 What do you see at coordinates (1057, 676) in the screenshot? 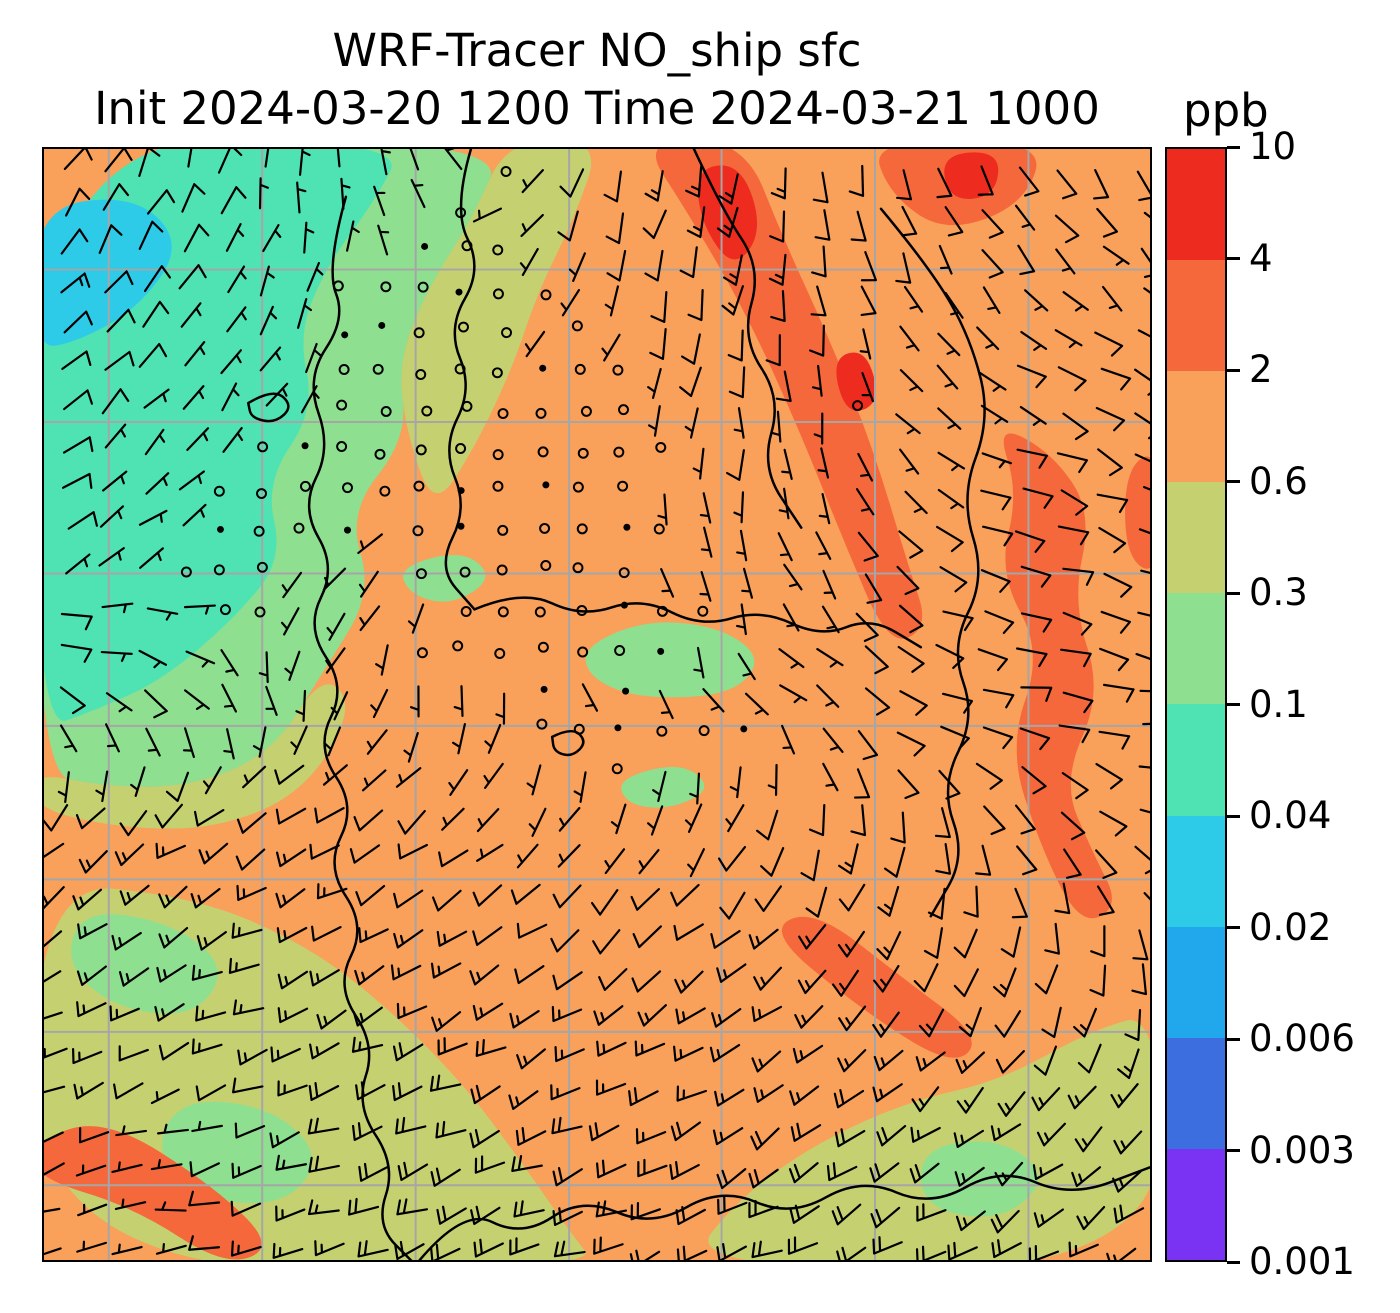
I see `field-region-redorange-right-band` at bounding box center [1057, 676].